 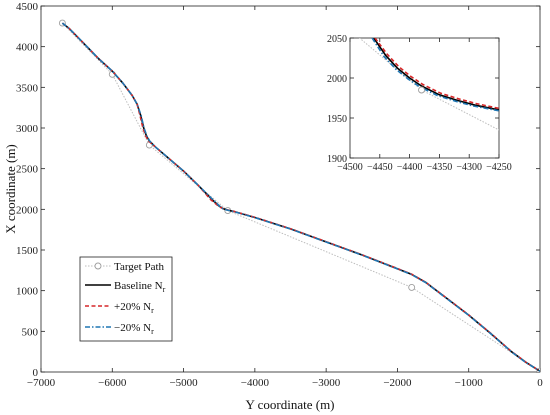 What do you see at coordinates (139, 267) in the screenshot?
I see `legend-label-target: Target Path` at bounding box center [139, 267].